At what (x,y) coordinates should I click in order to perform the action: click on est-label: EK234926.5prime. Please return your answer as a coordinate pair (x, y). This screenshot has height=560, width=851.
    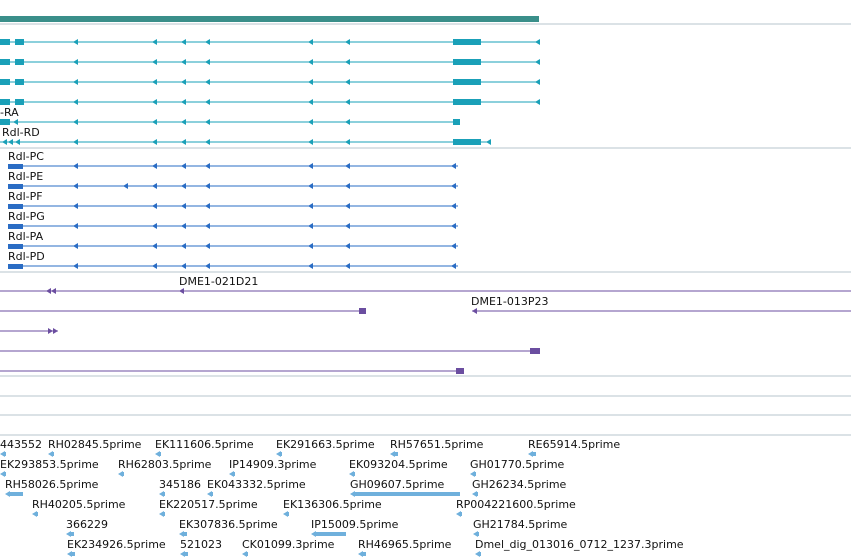
    Looking at the image, I should click on (116, 544).